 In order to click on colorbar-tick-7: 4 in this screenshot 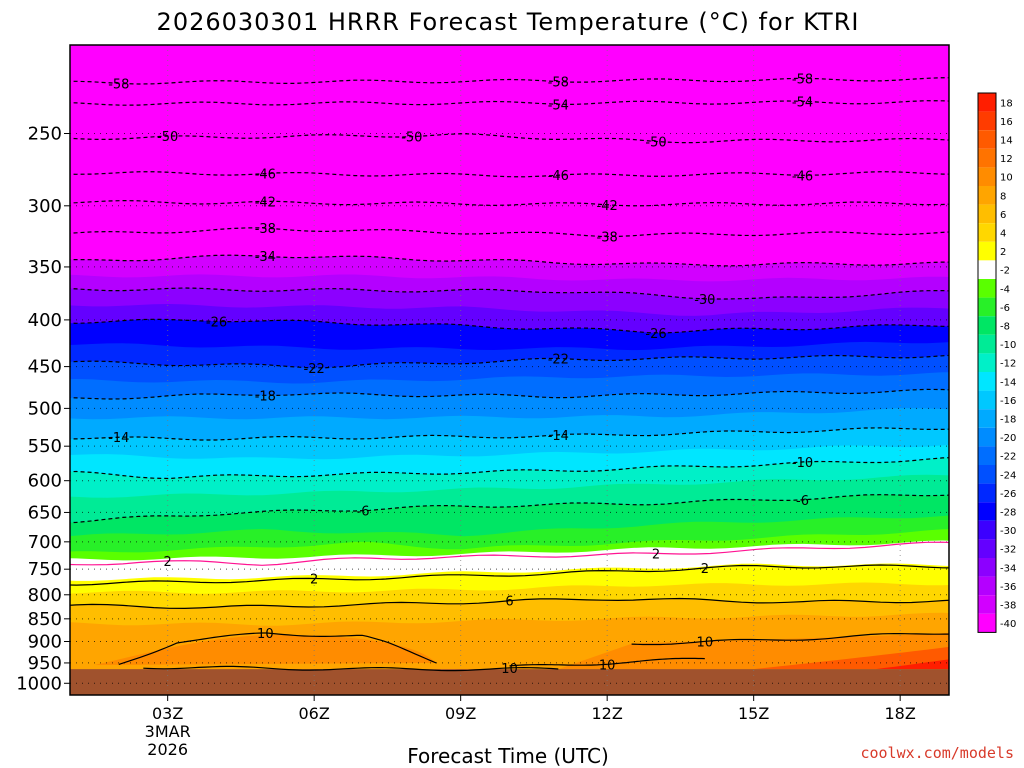, I will do `click(1003, 234)`.